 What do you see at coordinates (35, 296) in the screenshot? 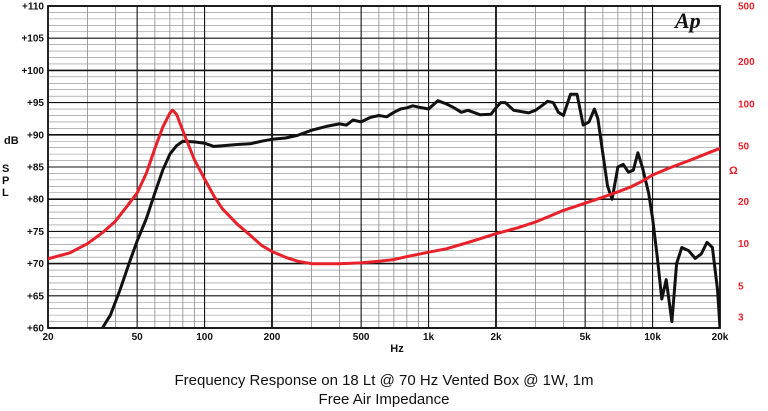
I see `y-tick-label: +65` at bounding box center [35, 296].